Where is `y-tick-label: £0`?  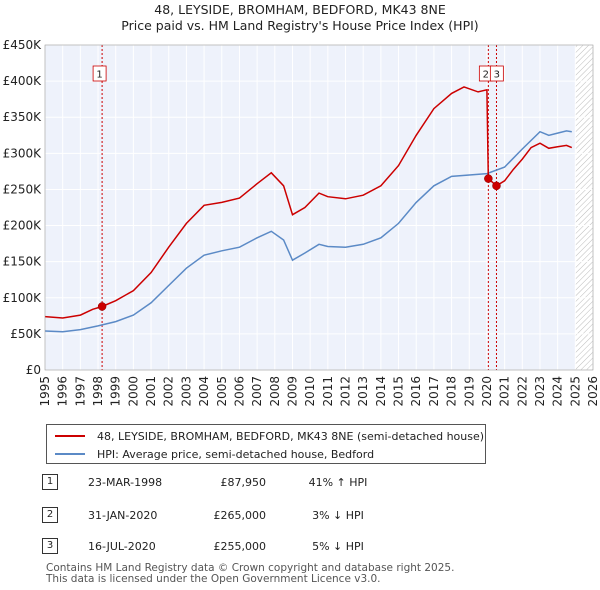
y-tick-label: £0 is located at coordinates (33, 370).